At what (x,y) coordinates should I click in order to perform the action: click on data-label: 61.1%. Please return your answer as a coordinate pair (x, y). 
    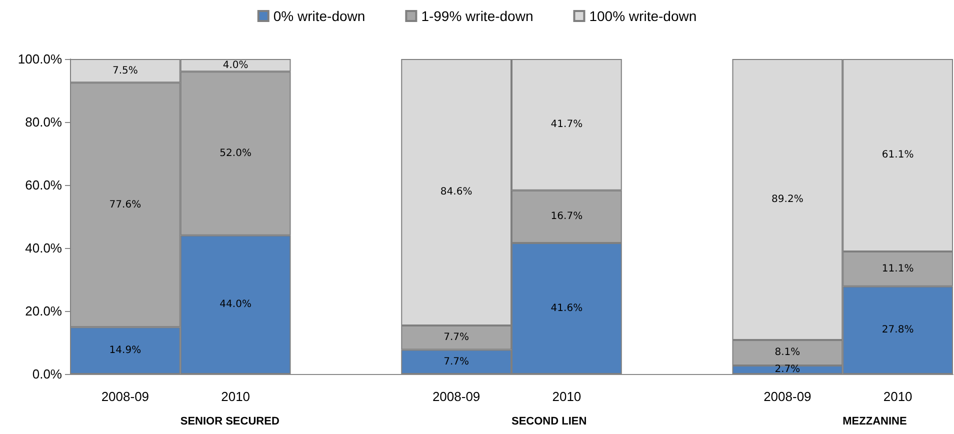
    Looking at the image, I should click on (898, 155).